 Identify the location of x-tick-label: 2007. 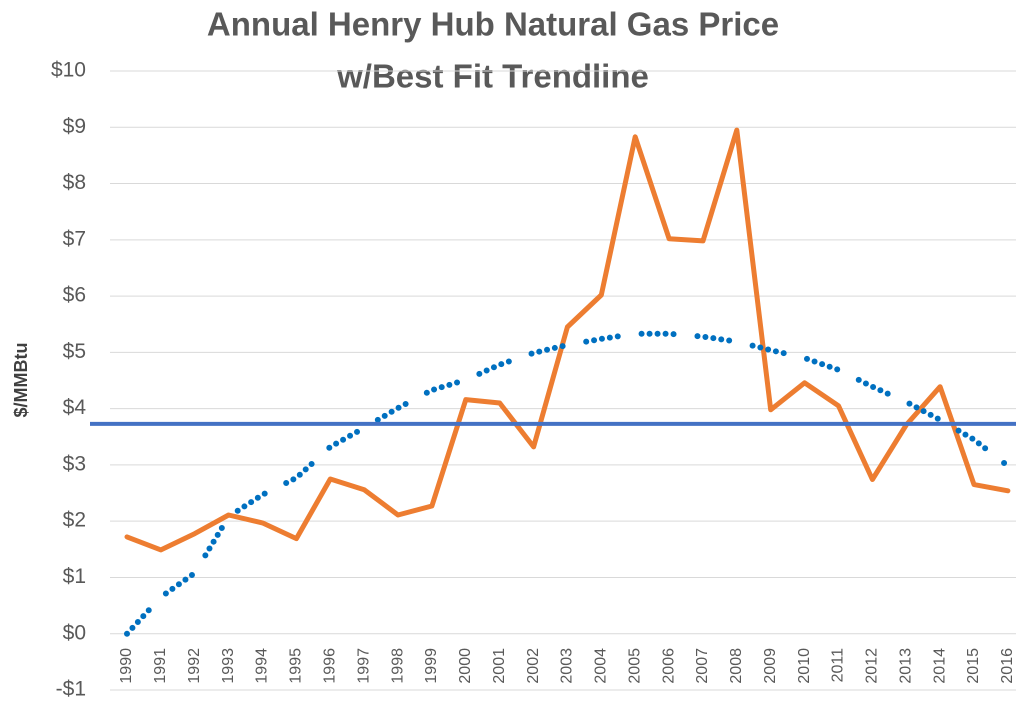
(702, 666).